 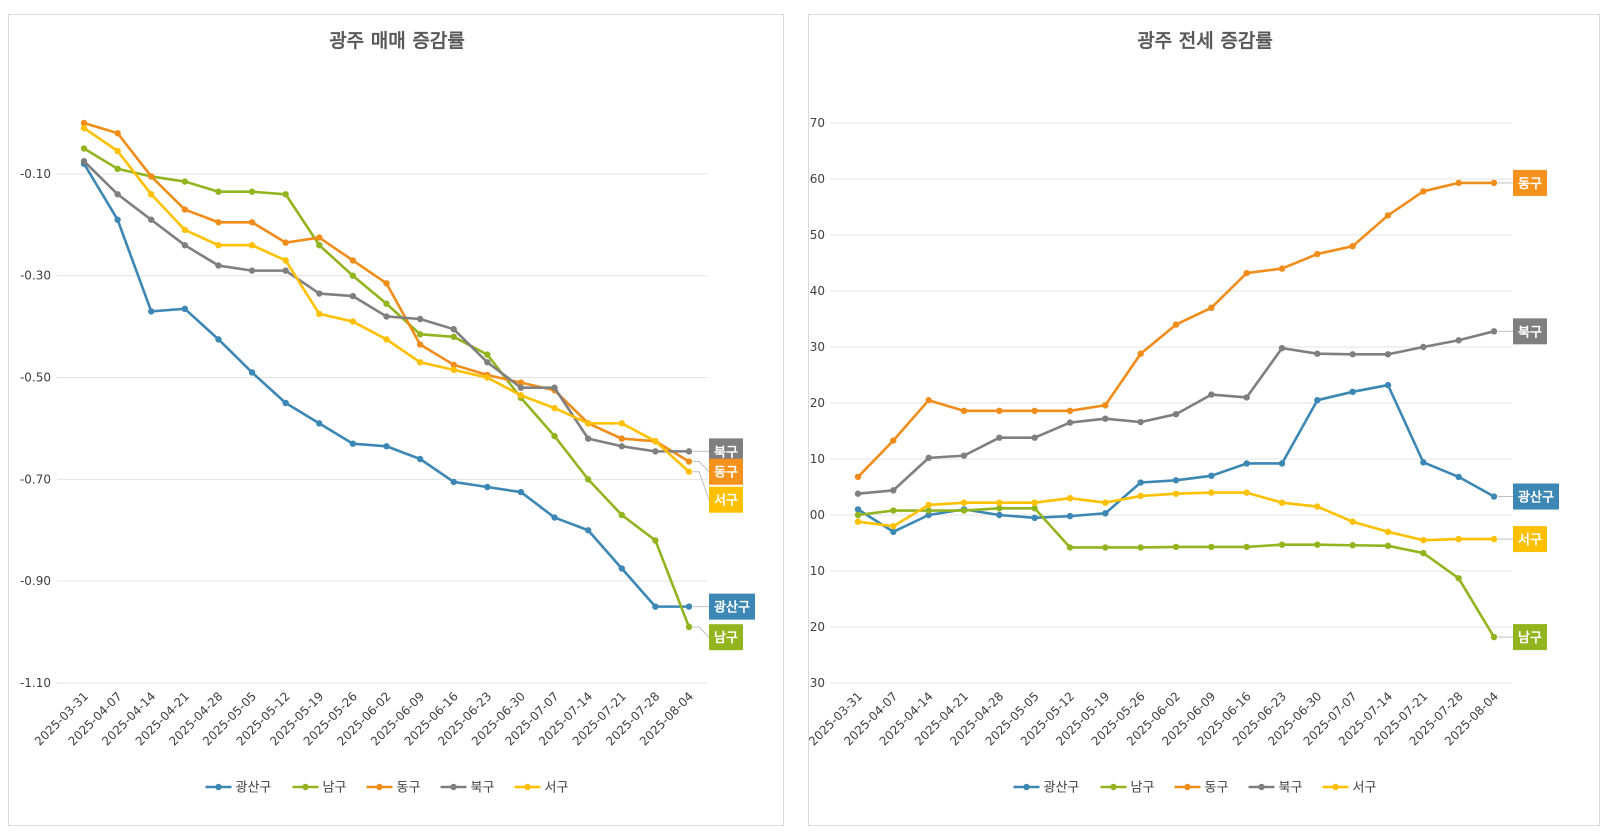 I want to click on y-tick-label: 0.70, so click(x=817, y=123).